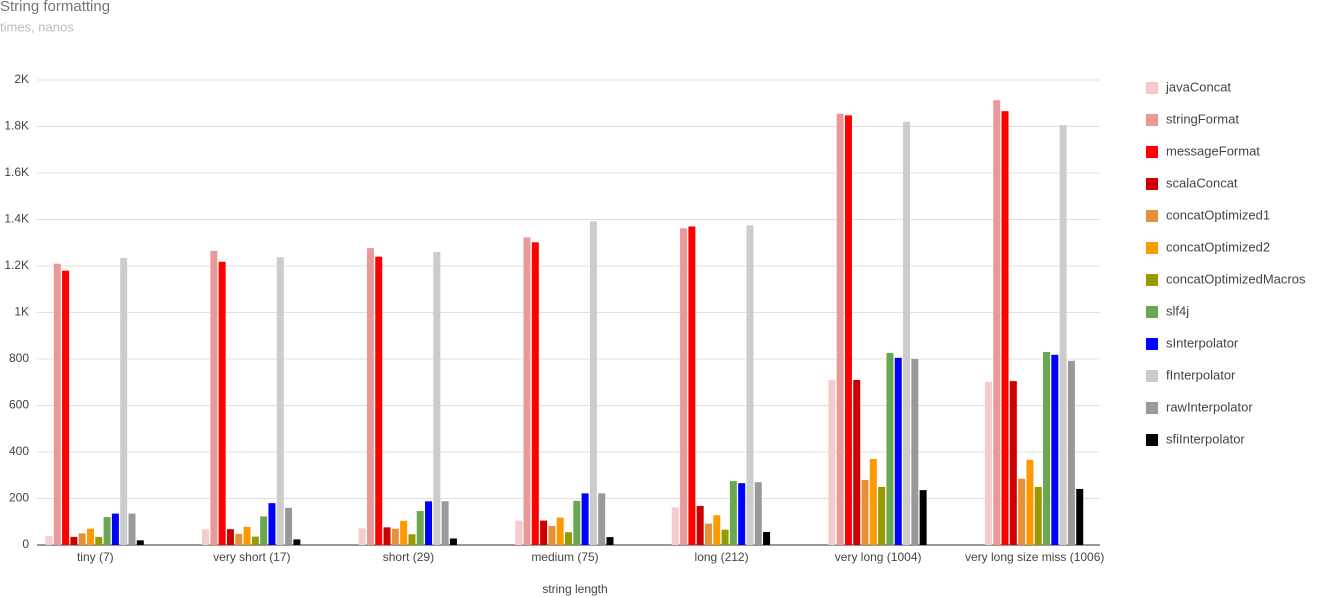 The width and height of the screenshot is (1320, 597). I want to click on chart-subtitle: times, nanos, so click(37, 26).